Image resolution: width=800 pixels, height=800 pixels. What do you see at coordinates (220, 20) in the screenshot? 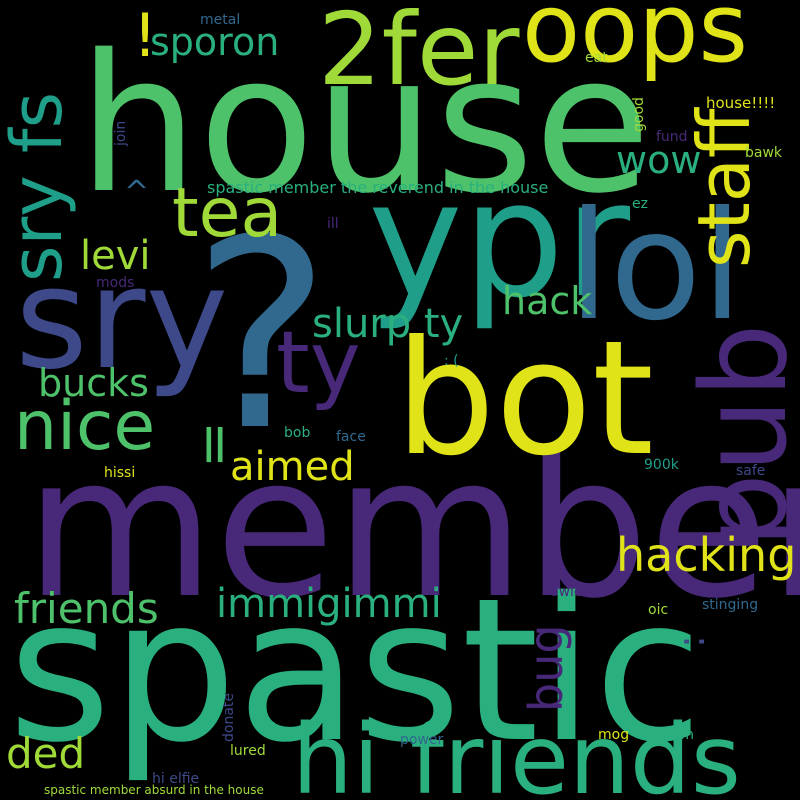
I see `word-metal: metal` at bounding box center [220, 20].